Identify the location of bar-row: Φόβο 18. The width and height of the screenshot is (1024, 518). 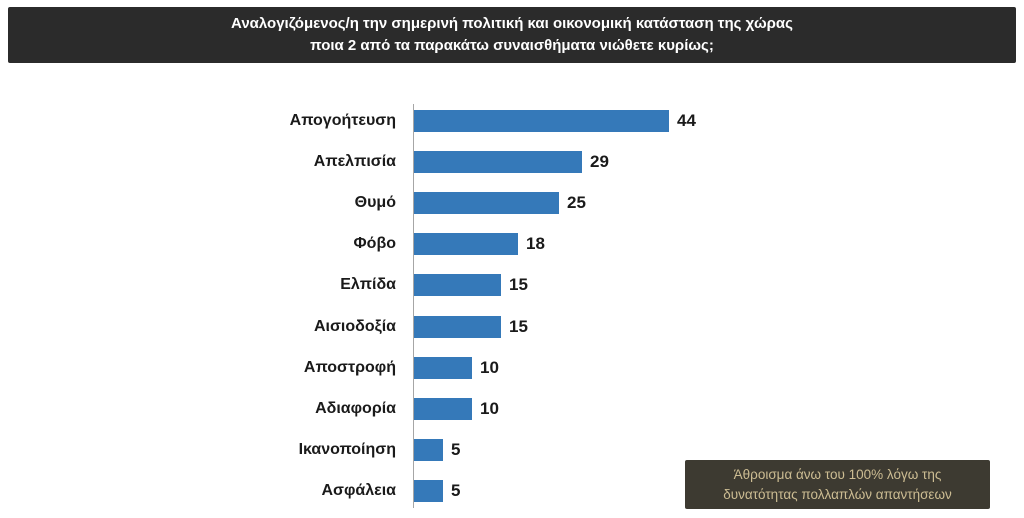
(512, 244).